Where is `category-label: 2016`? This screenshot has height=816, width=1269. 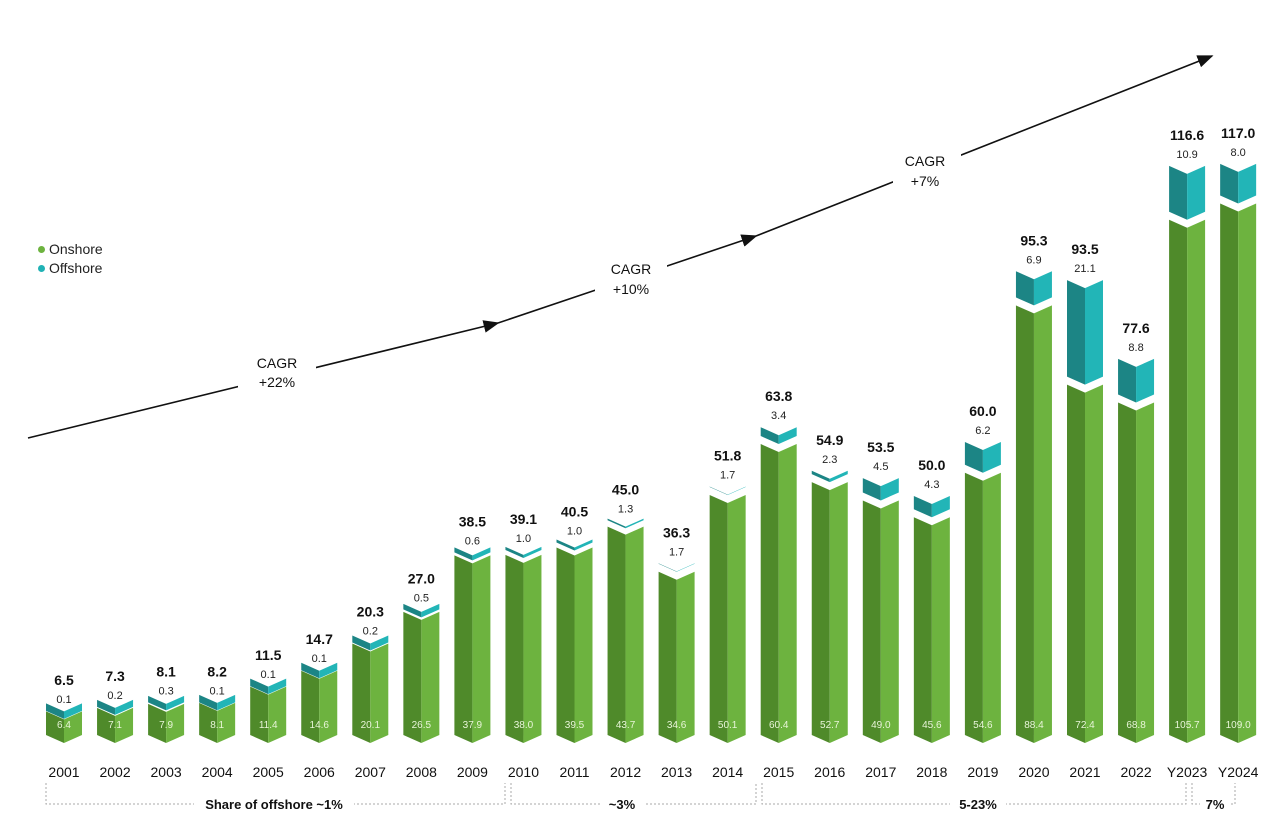
category-label: 2016 is located at coordinates (829, 772).